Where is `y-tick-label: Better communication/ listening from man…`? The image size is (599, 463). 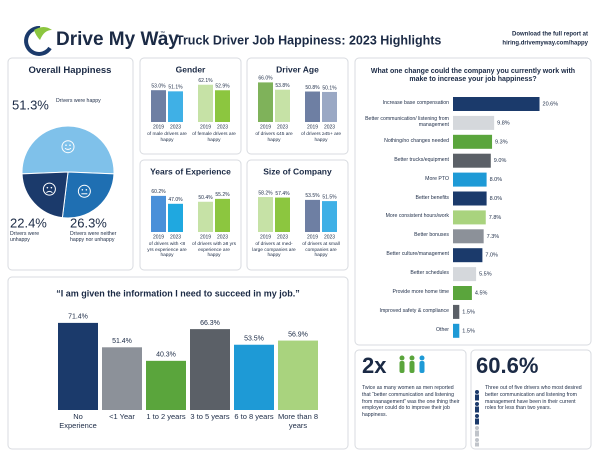 y-tick-label: Better communication/ listening from man… is located at coordinates (407, 121).